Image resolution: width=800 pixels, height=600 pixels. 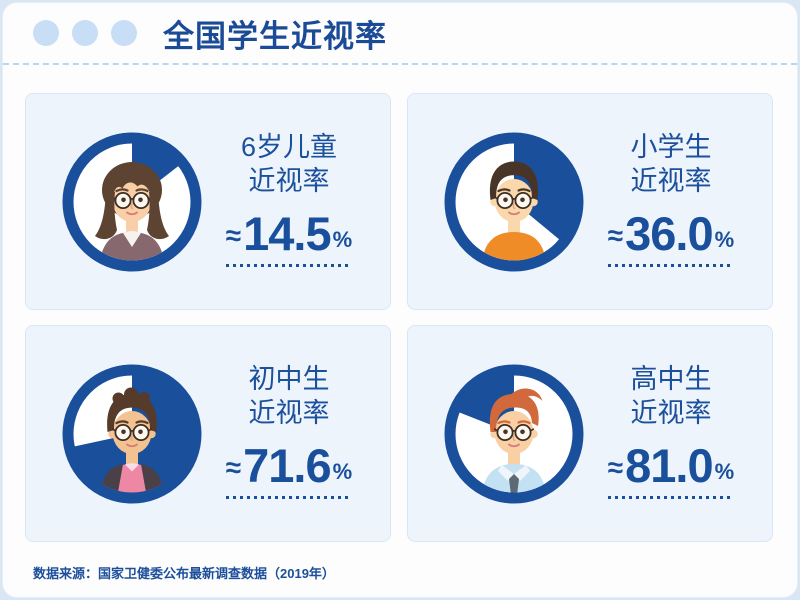 I want to click on window-dots, so click(x=85, y=33).